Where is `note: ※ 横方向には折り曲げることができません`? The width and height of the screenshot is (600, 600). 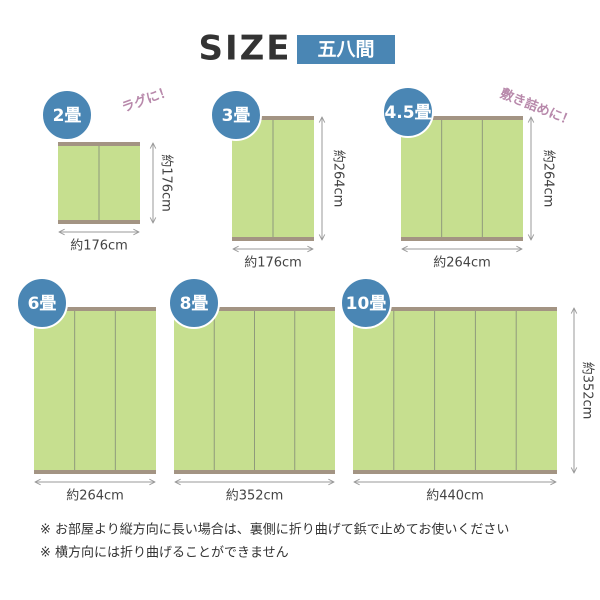
note: ※ 横方向には折り曲げることができません is located at coordinates (164, 553).